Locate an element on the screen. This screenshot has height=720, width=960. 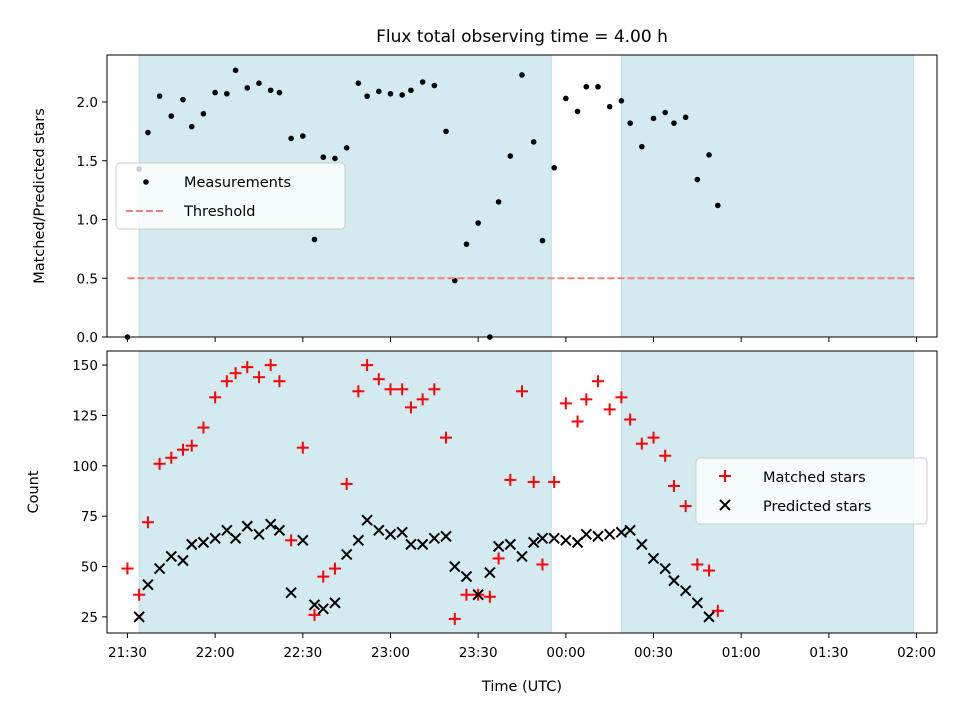
legend-matched-marker is located at coordinates (725, 476).